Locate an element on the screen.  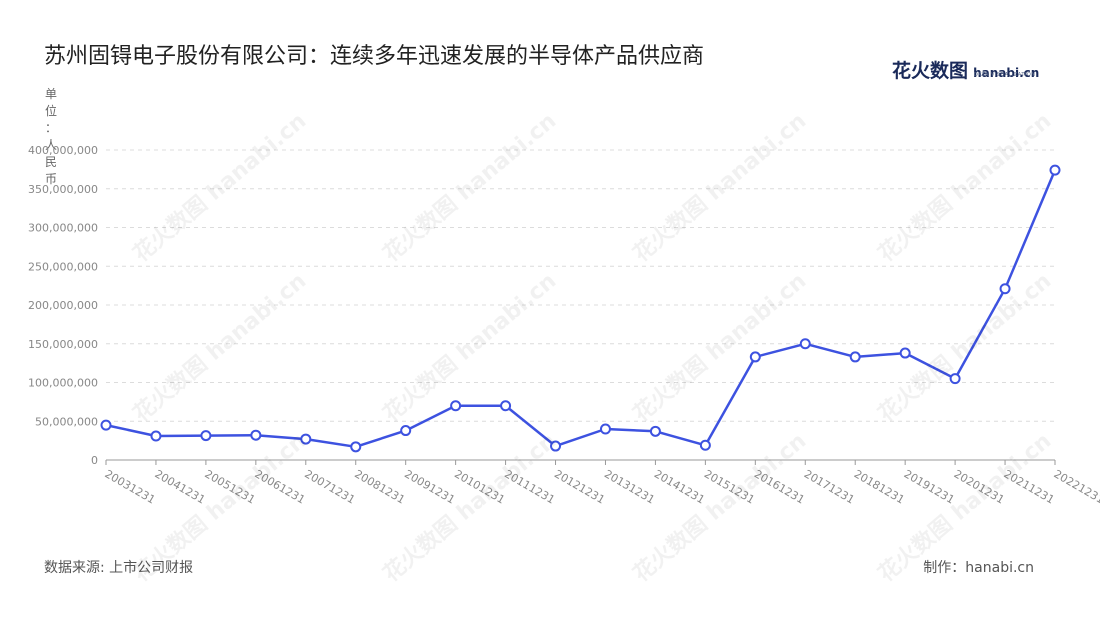
data-source: 数据来源: 上市公司财报 is located at coordinates (119, 568).